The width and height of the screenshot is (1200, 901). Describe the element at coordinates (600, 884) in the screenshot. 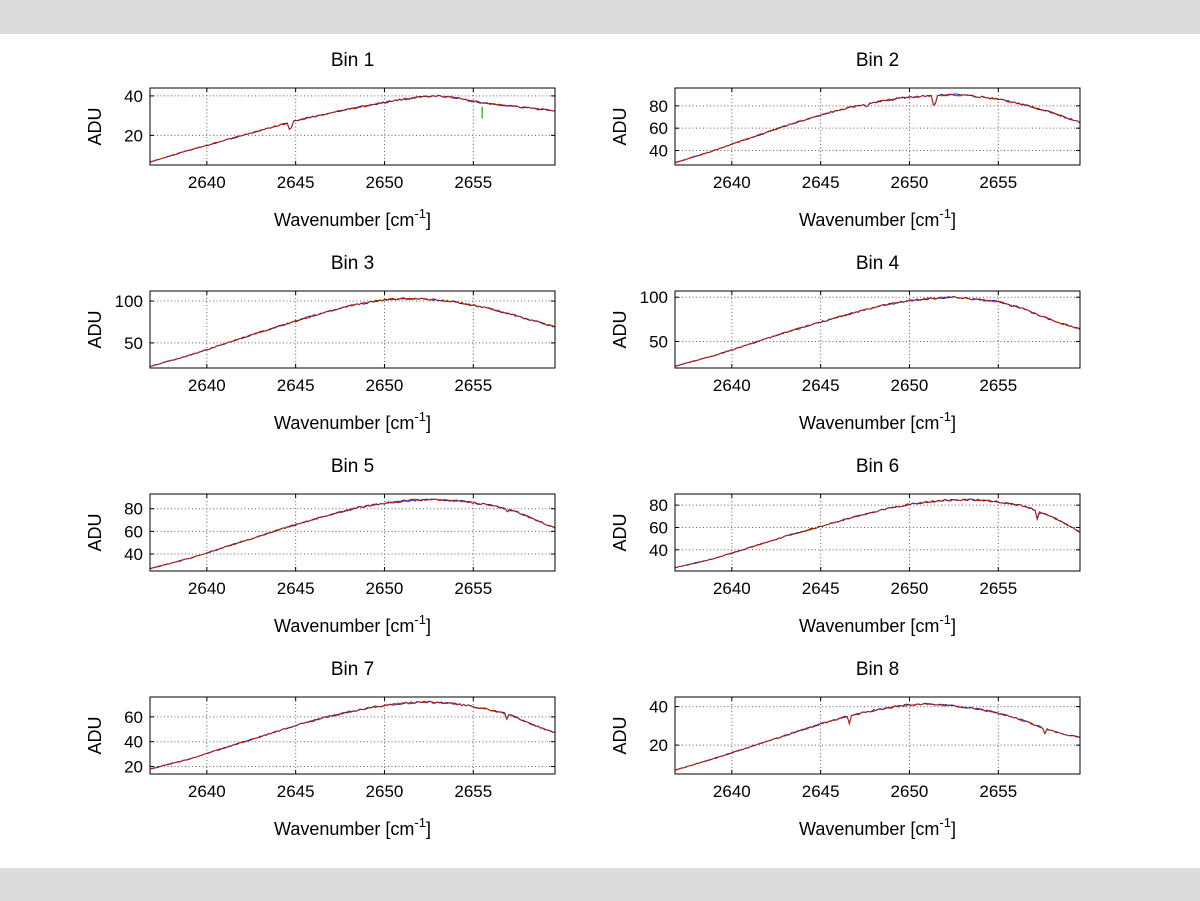

I see `figure-bottom-border` at that location.